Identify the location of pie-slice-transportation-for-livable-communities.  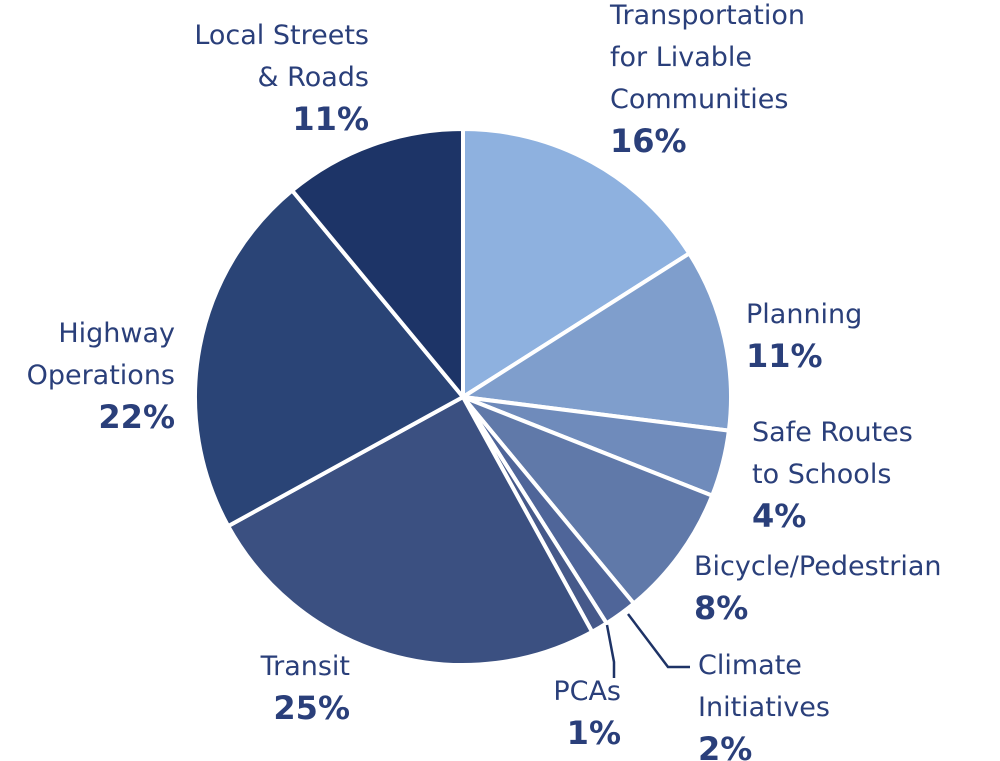
(576, 263).